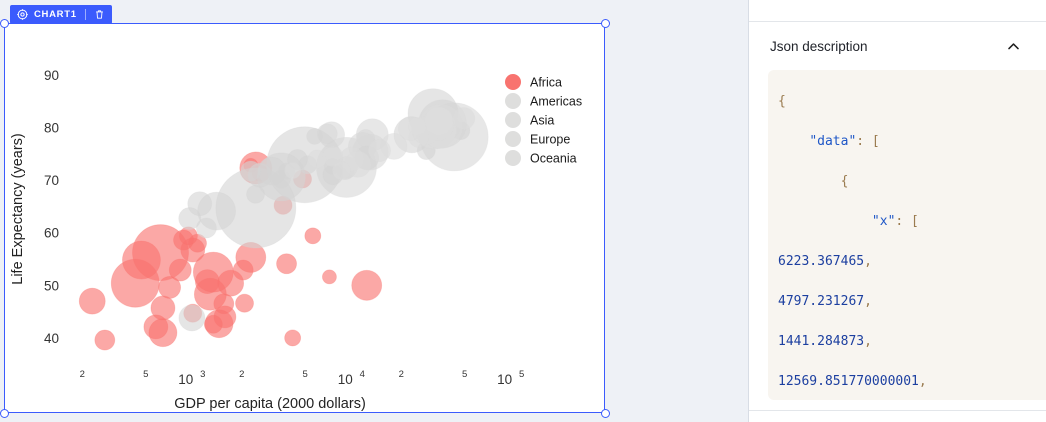 The width and height of the screenshot is (1046, 422). Describe the element at coordinates (362, 374) in the screenshot. I see `svg-text: 4` at that location.